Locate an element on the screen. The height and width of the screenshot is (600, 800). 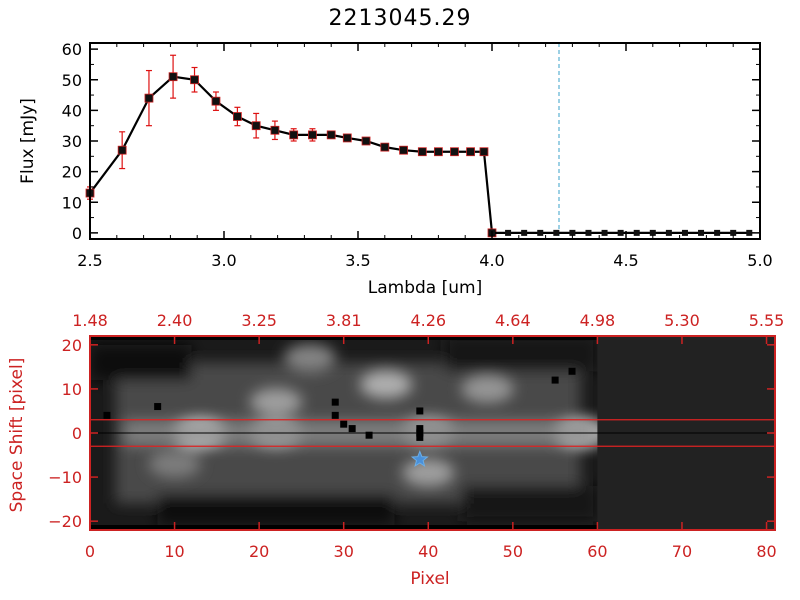
x-tick-label: 40 is located at coordinates (428, 551).